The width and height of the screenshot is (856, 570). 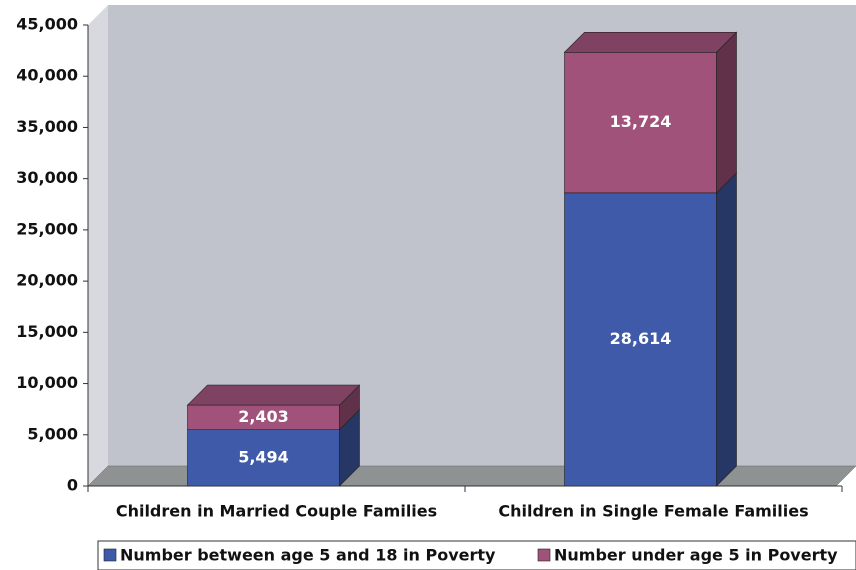 What do you see at coordinates (47, 177) in the screenshot?
I see `y-tick-label: 30,000` at bounding box center [47, 177].